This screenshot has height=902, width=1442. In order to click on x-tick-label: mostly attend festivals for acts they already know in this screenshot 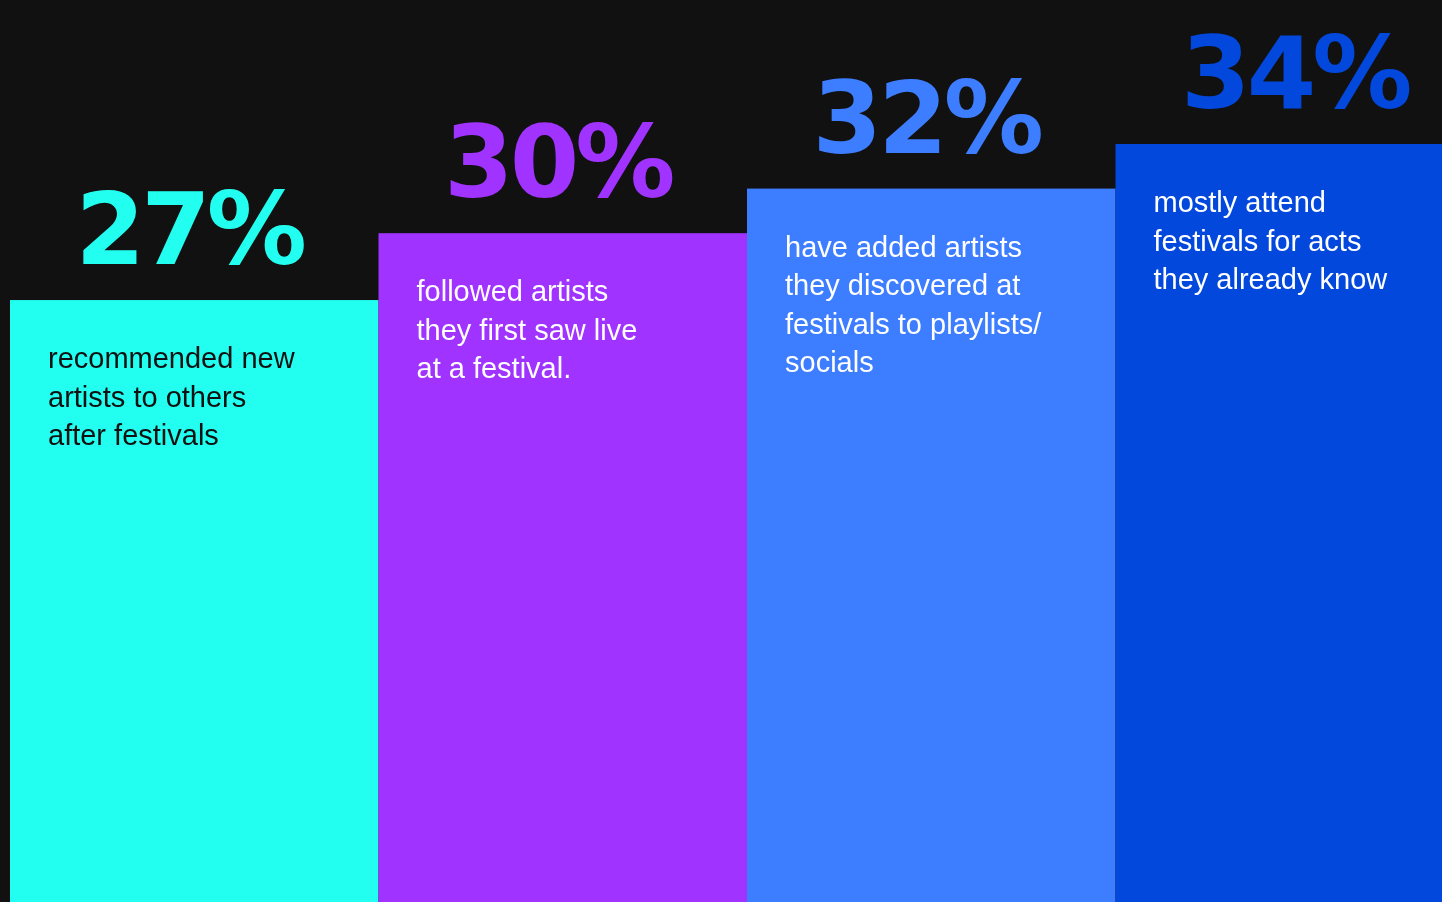, I will do `click(1271, 240)`.